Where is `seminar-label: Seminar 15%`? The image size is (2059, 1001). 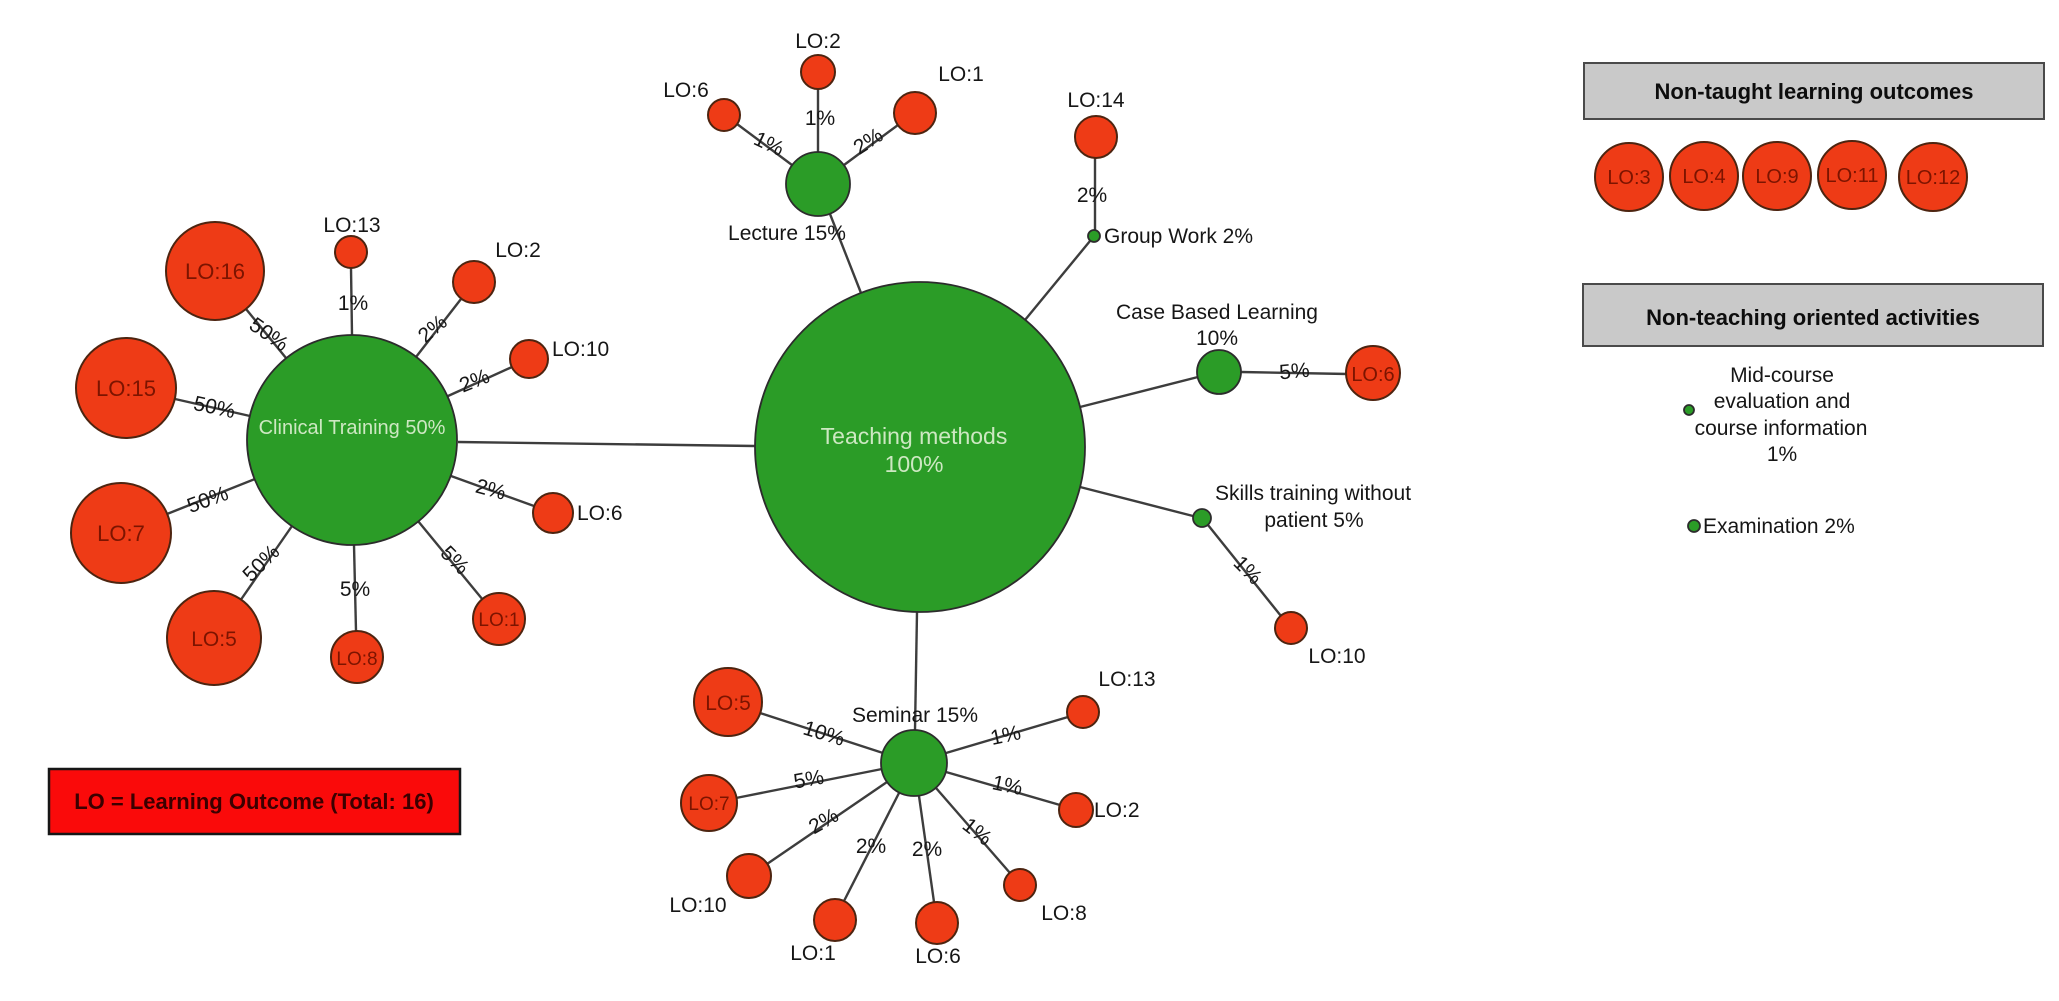 seminar-label: Seminar 15% is located at coordinates (915, 715).